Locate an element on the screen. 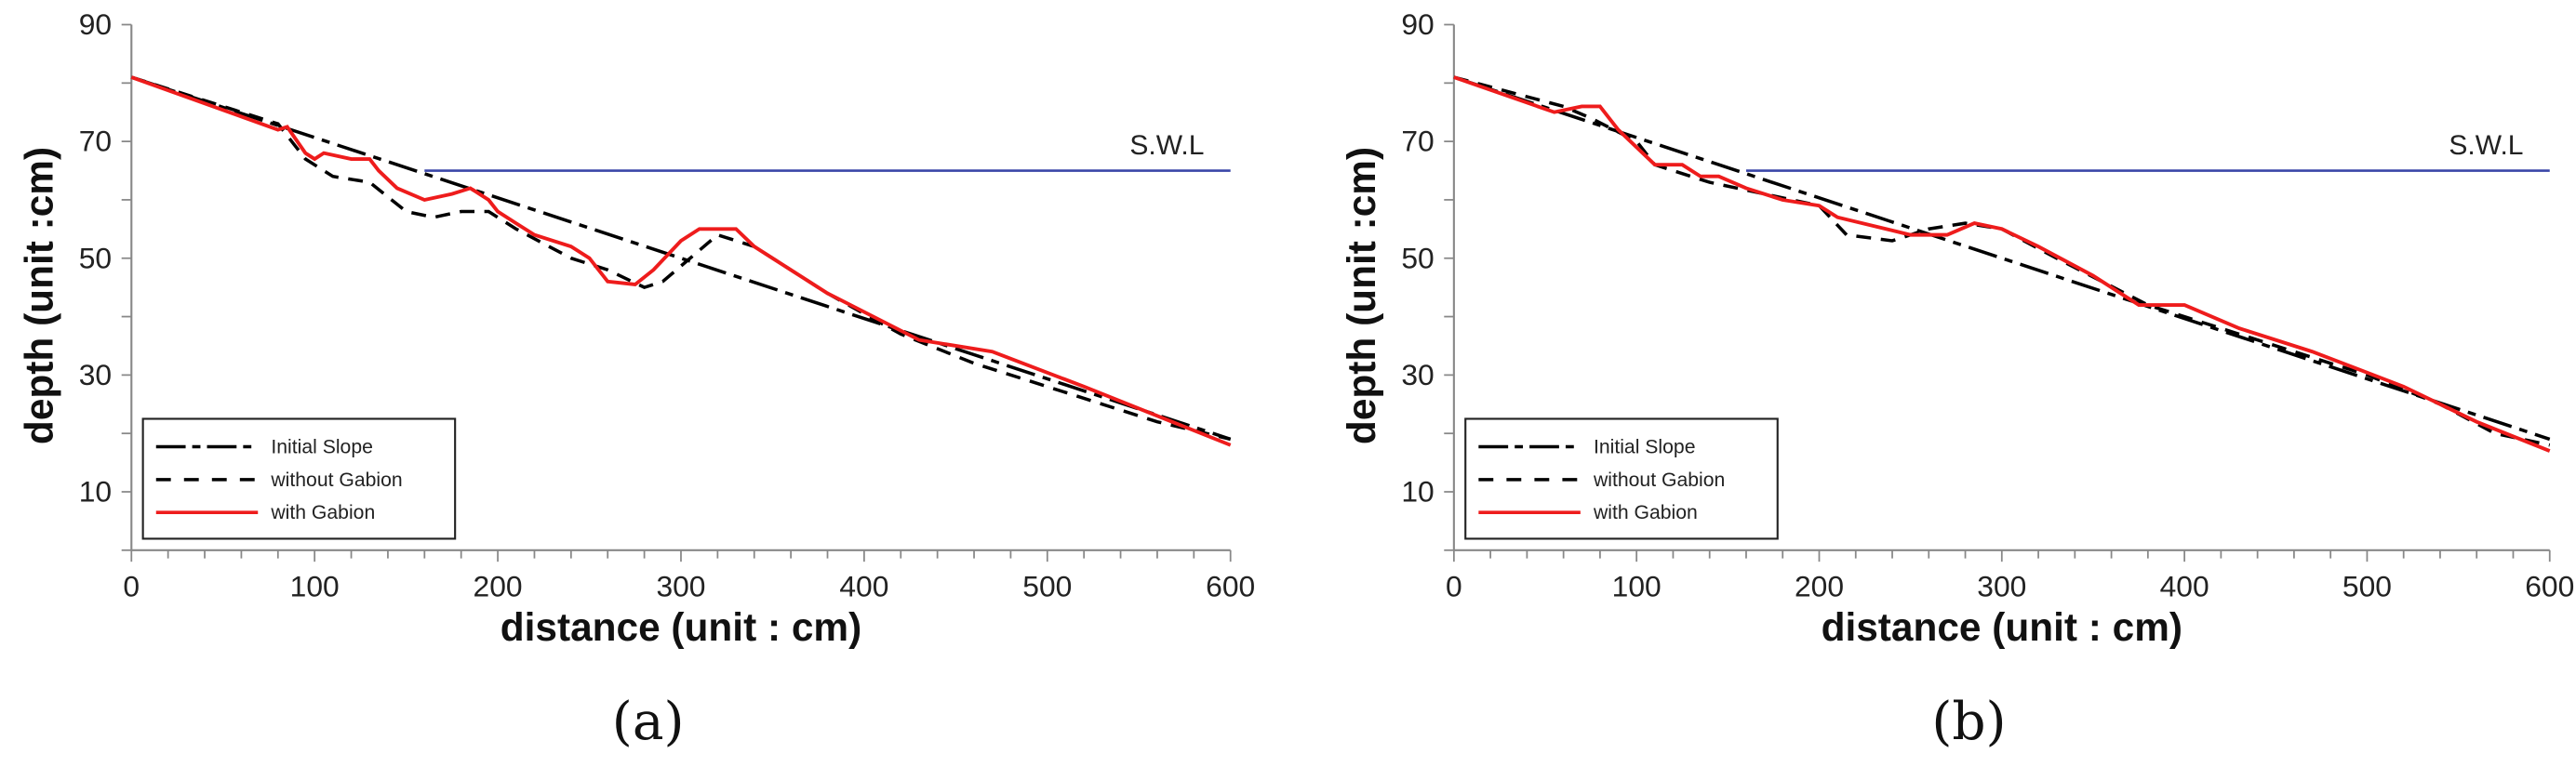 The height and width of the screenshot is (767, 2576). panel-caption: (a) is located at coordinates (648, 722).